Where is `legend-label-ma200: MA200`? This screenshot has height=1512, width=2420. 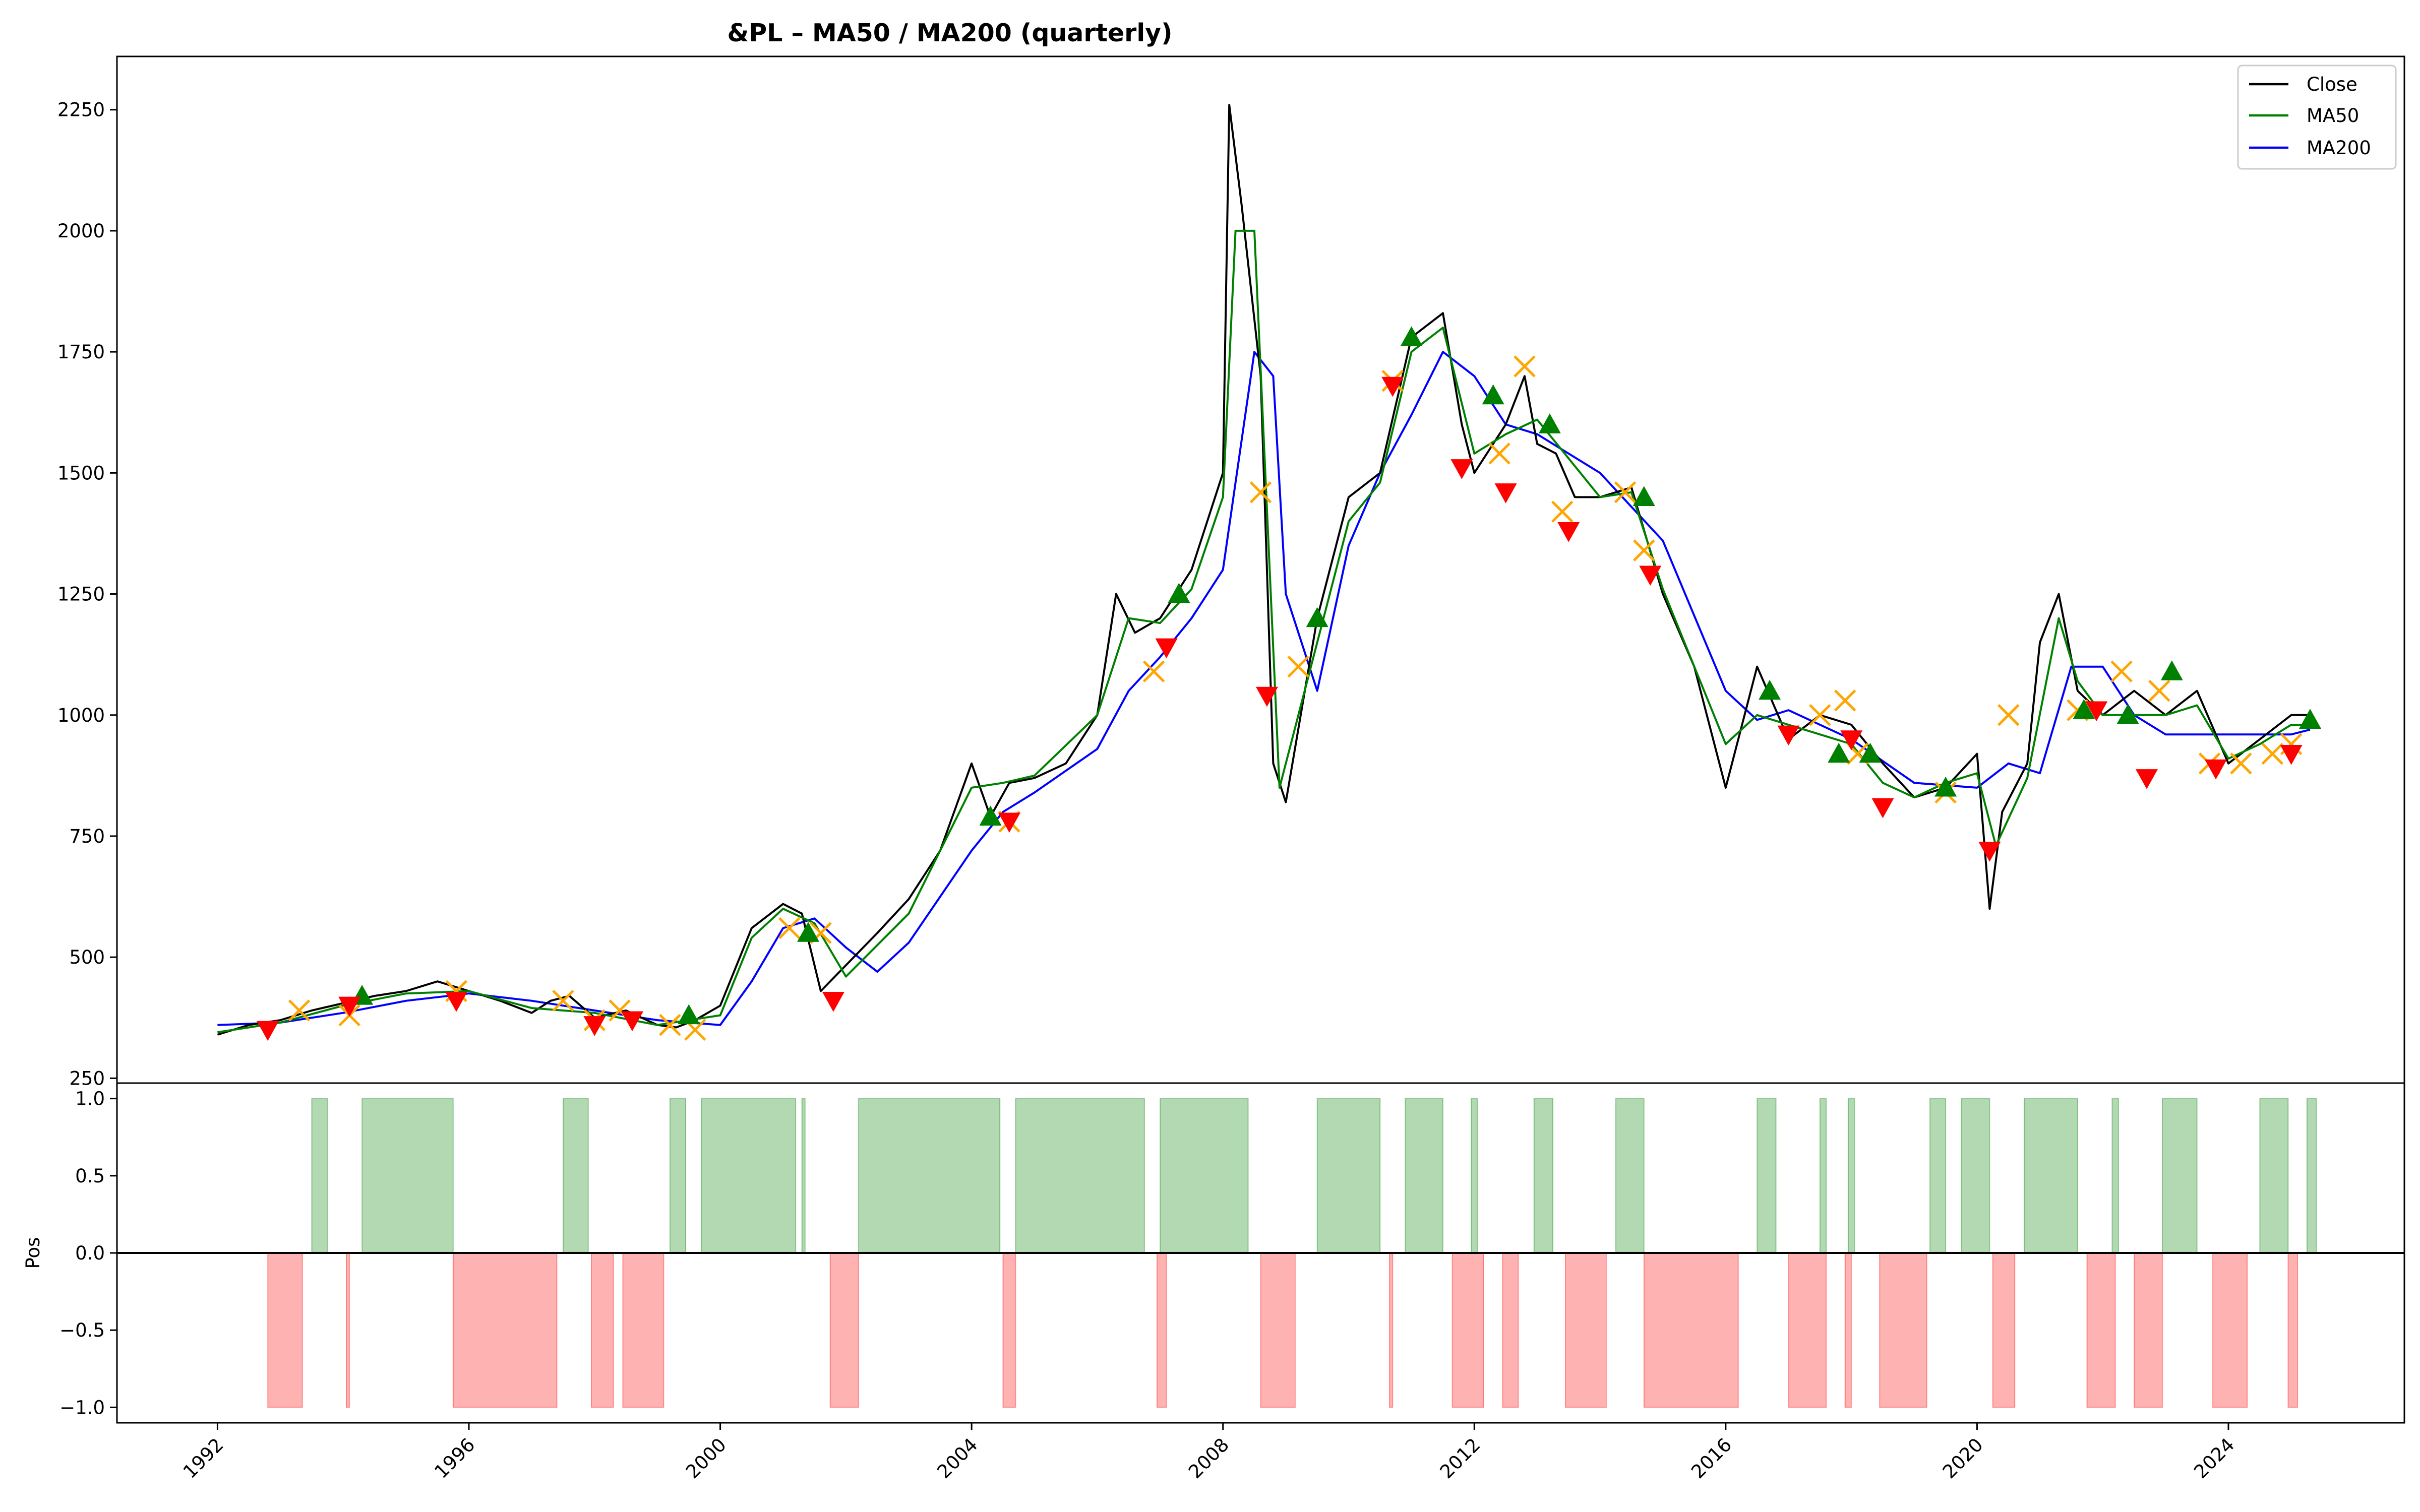 legend-label-ma200: MA200 is located at coordinates (2339, 148).